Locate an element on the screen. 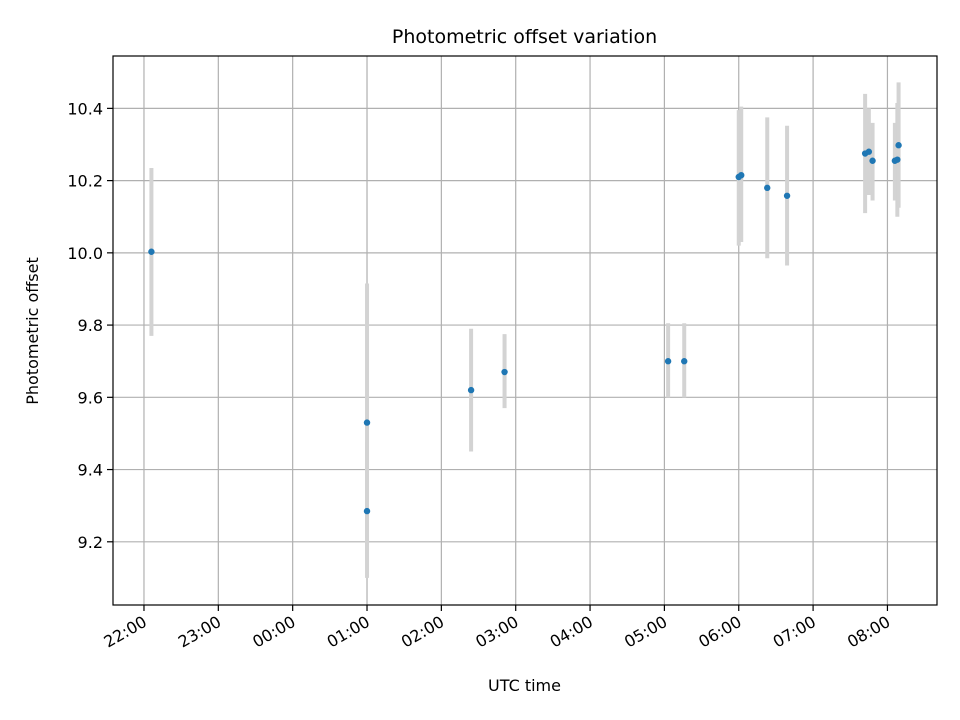 The width and height of the screenshot is (960, 720). x-tick-label: 06:00 is located at coordinates (719, 632).